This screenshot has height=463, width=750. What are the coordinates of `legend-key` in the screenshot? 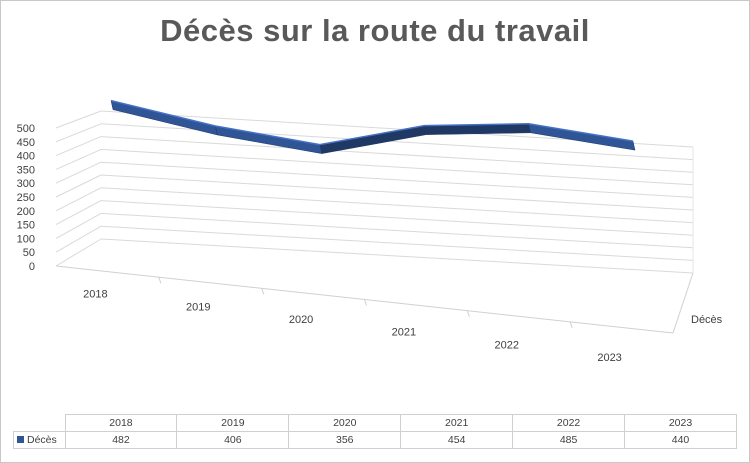 It's located at (20, 439).